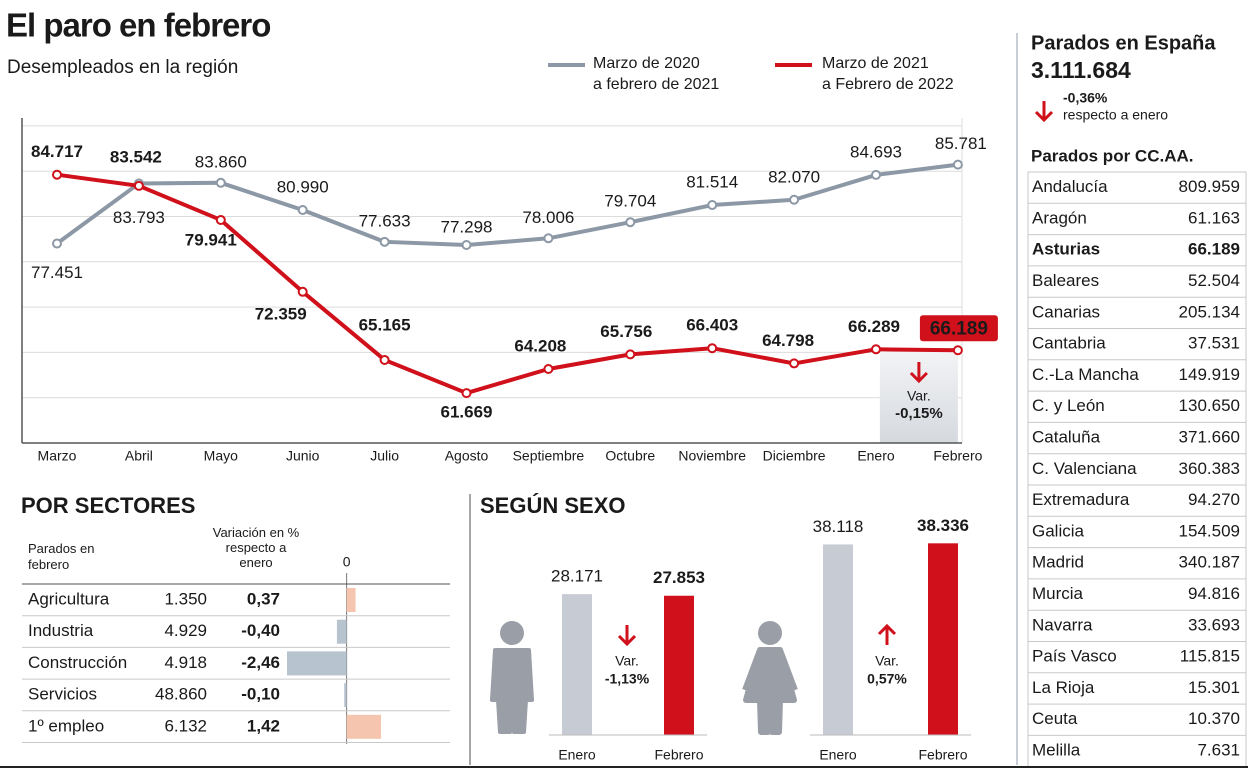 Image resolution: width=1248 pixels, height=770 pixels. I want to click on region-value: 7.631, so click(1218, 750).